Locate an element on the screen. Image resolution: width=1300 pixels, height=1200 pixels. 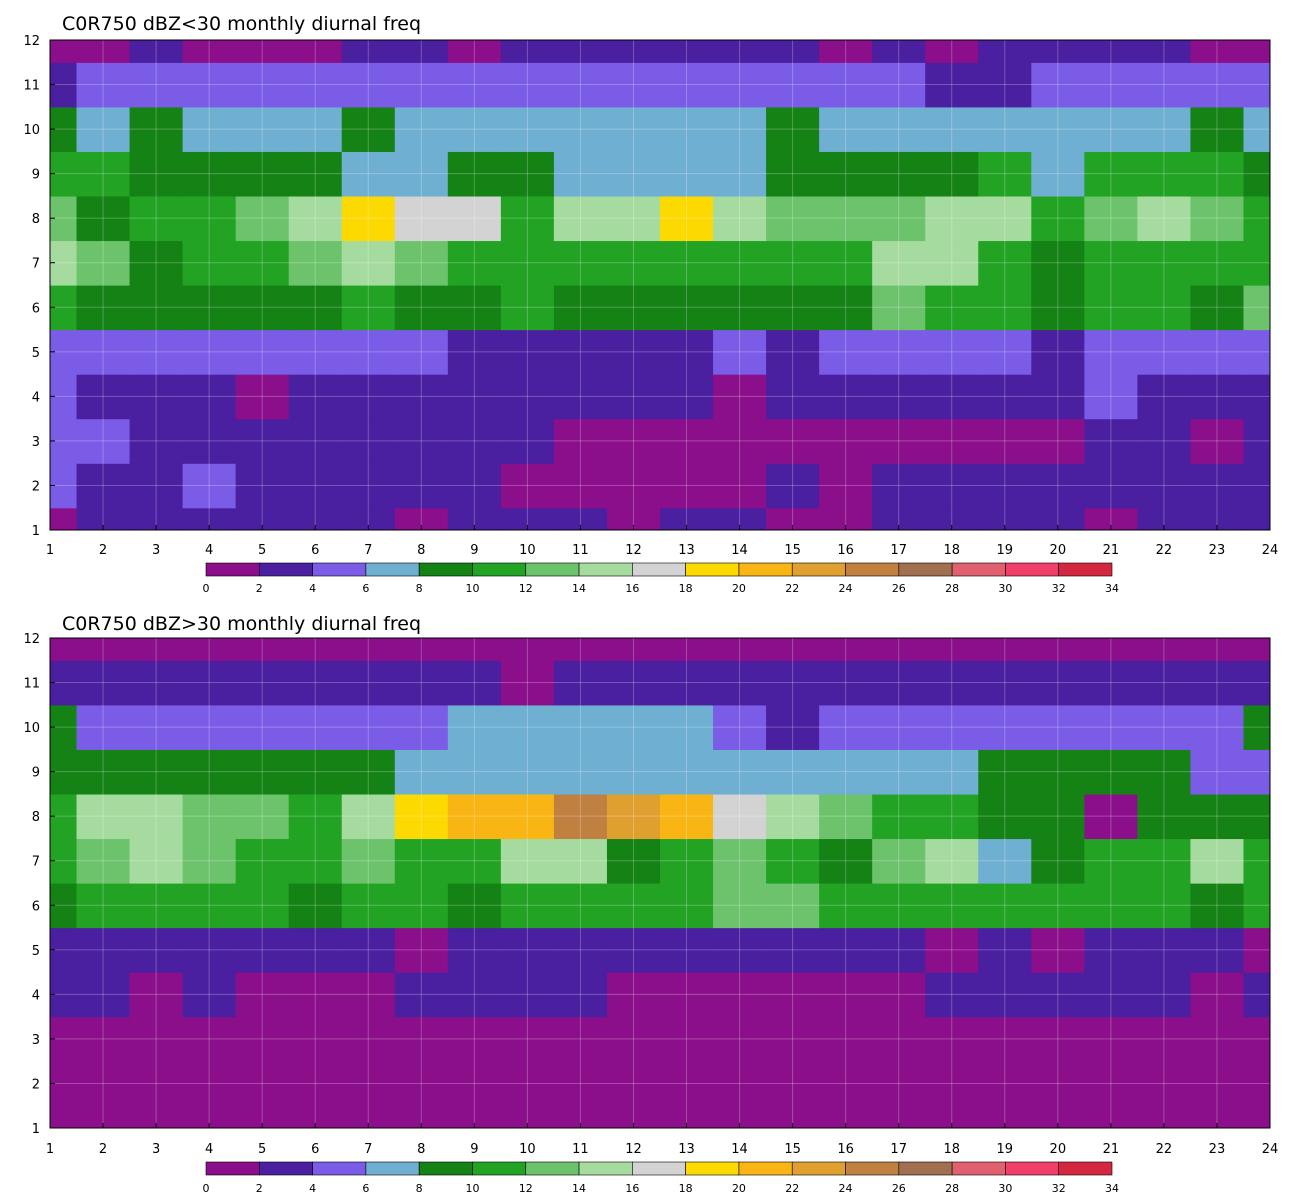
colorbar-label: 14 is located at coordinates (579, 588).